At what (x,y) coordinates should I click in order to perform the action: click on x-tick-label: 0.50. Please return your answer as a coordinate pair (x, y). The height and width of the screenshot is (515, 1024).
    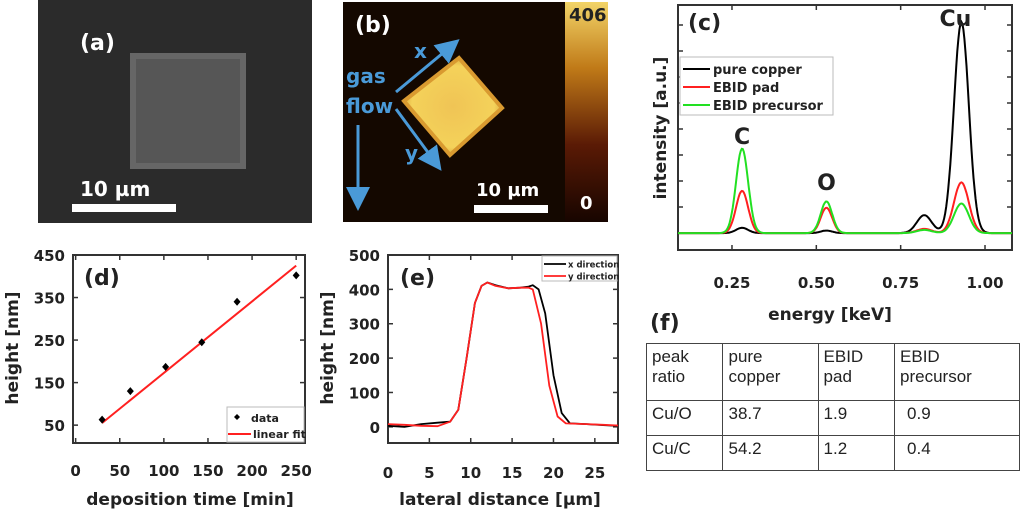
    Looking at the image, I should click on (816, 283).